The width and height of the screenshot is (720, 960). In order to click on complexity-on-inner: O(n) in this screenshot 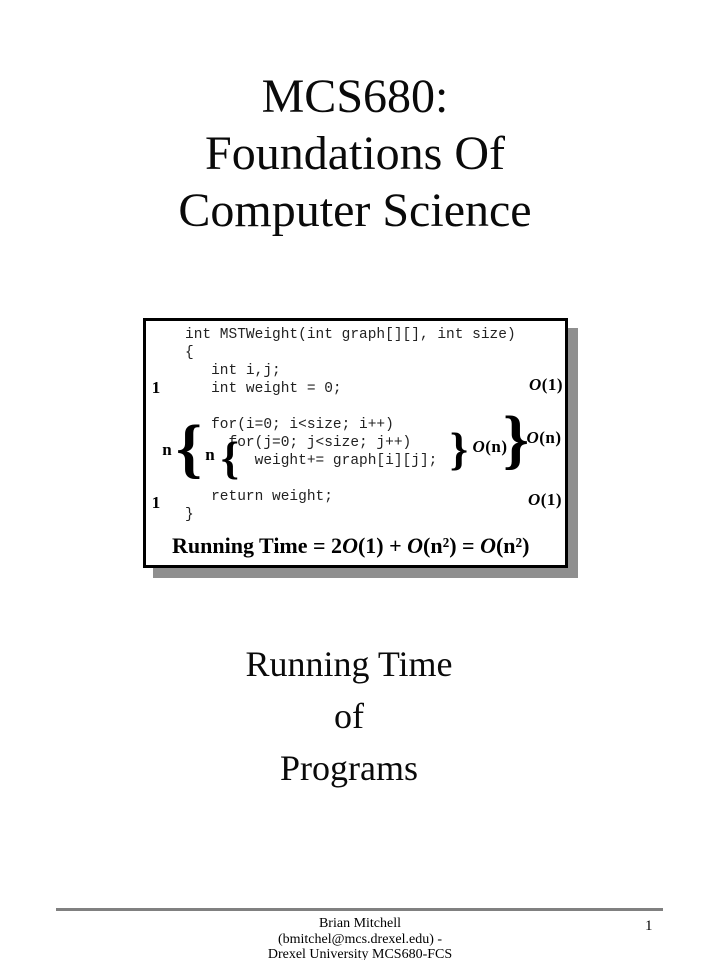, I will do `click(489, 447)`.